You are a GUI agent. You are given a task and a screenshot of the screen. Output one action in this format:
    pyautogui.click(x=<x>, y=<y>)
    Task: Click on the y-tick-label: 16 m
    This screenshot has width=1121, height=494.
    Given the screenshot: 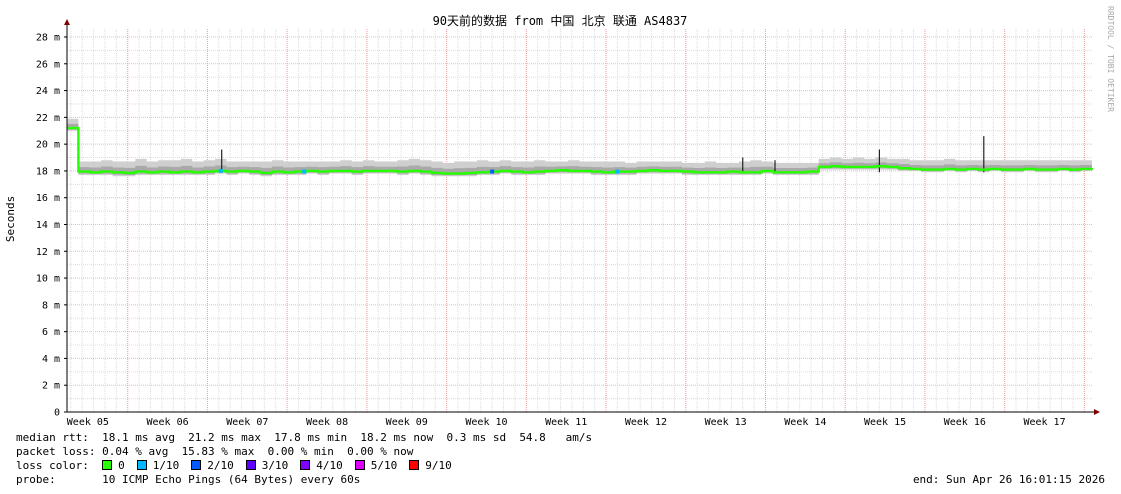 What is the action you would take?
    pyautogui.click(x=48, y=198)
    